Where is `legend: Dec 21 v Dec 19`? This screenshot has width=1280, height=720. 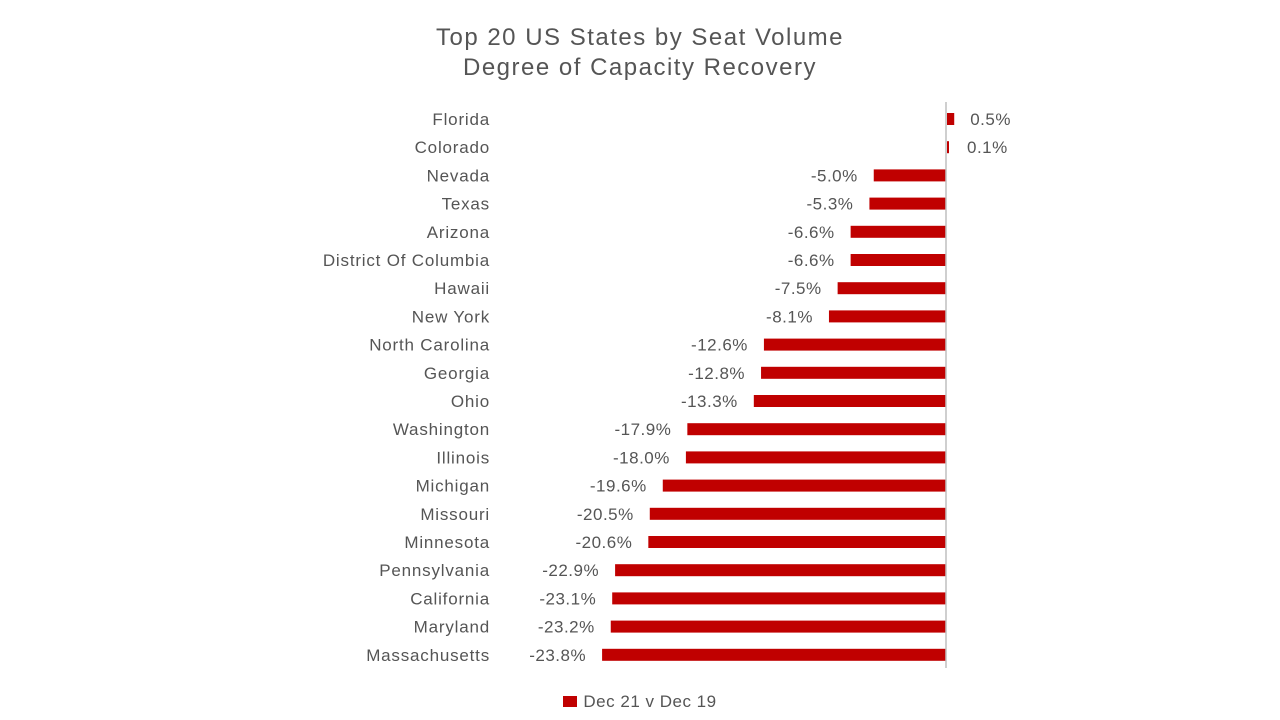 legend: Dec 21 v Dec 19 is located at coordinates (640, 702).